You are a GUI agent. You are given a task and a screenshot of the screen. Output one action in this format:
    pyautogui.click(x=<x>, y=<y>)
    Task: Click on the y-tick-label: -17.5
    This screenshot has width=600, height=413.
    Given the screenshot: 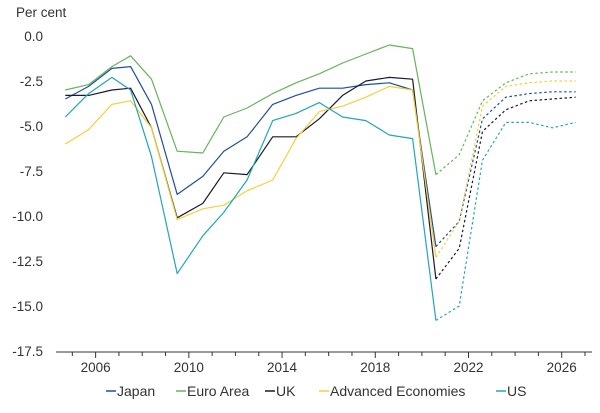 What is the action you would take?
    pyautogui.click(x=27, y=351)
    